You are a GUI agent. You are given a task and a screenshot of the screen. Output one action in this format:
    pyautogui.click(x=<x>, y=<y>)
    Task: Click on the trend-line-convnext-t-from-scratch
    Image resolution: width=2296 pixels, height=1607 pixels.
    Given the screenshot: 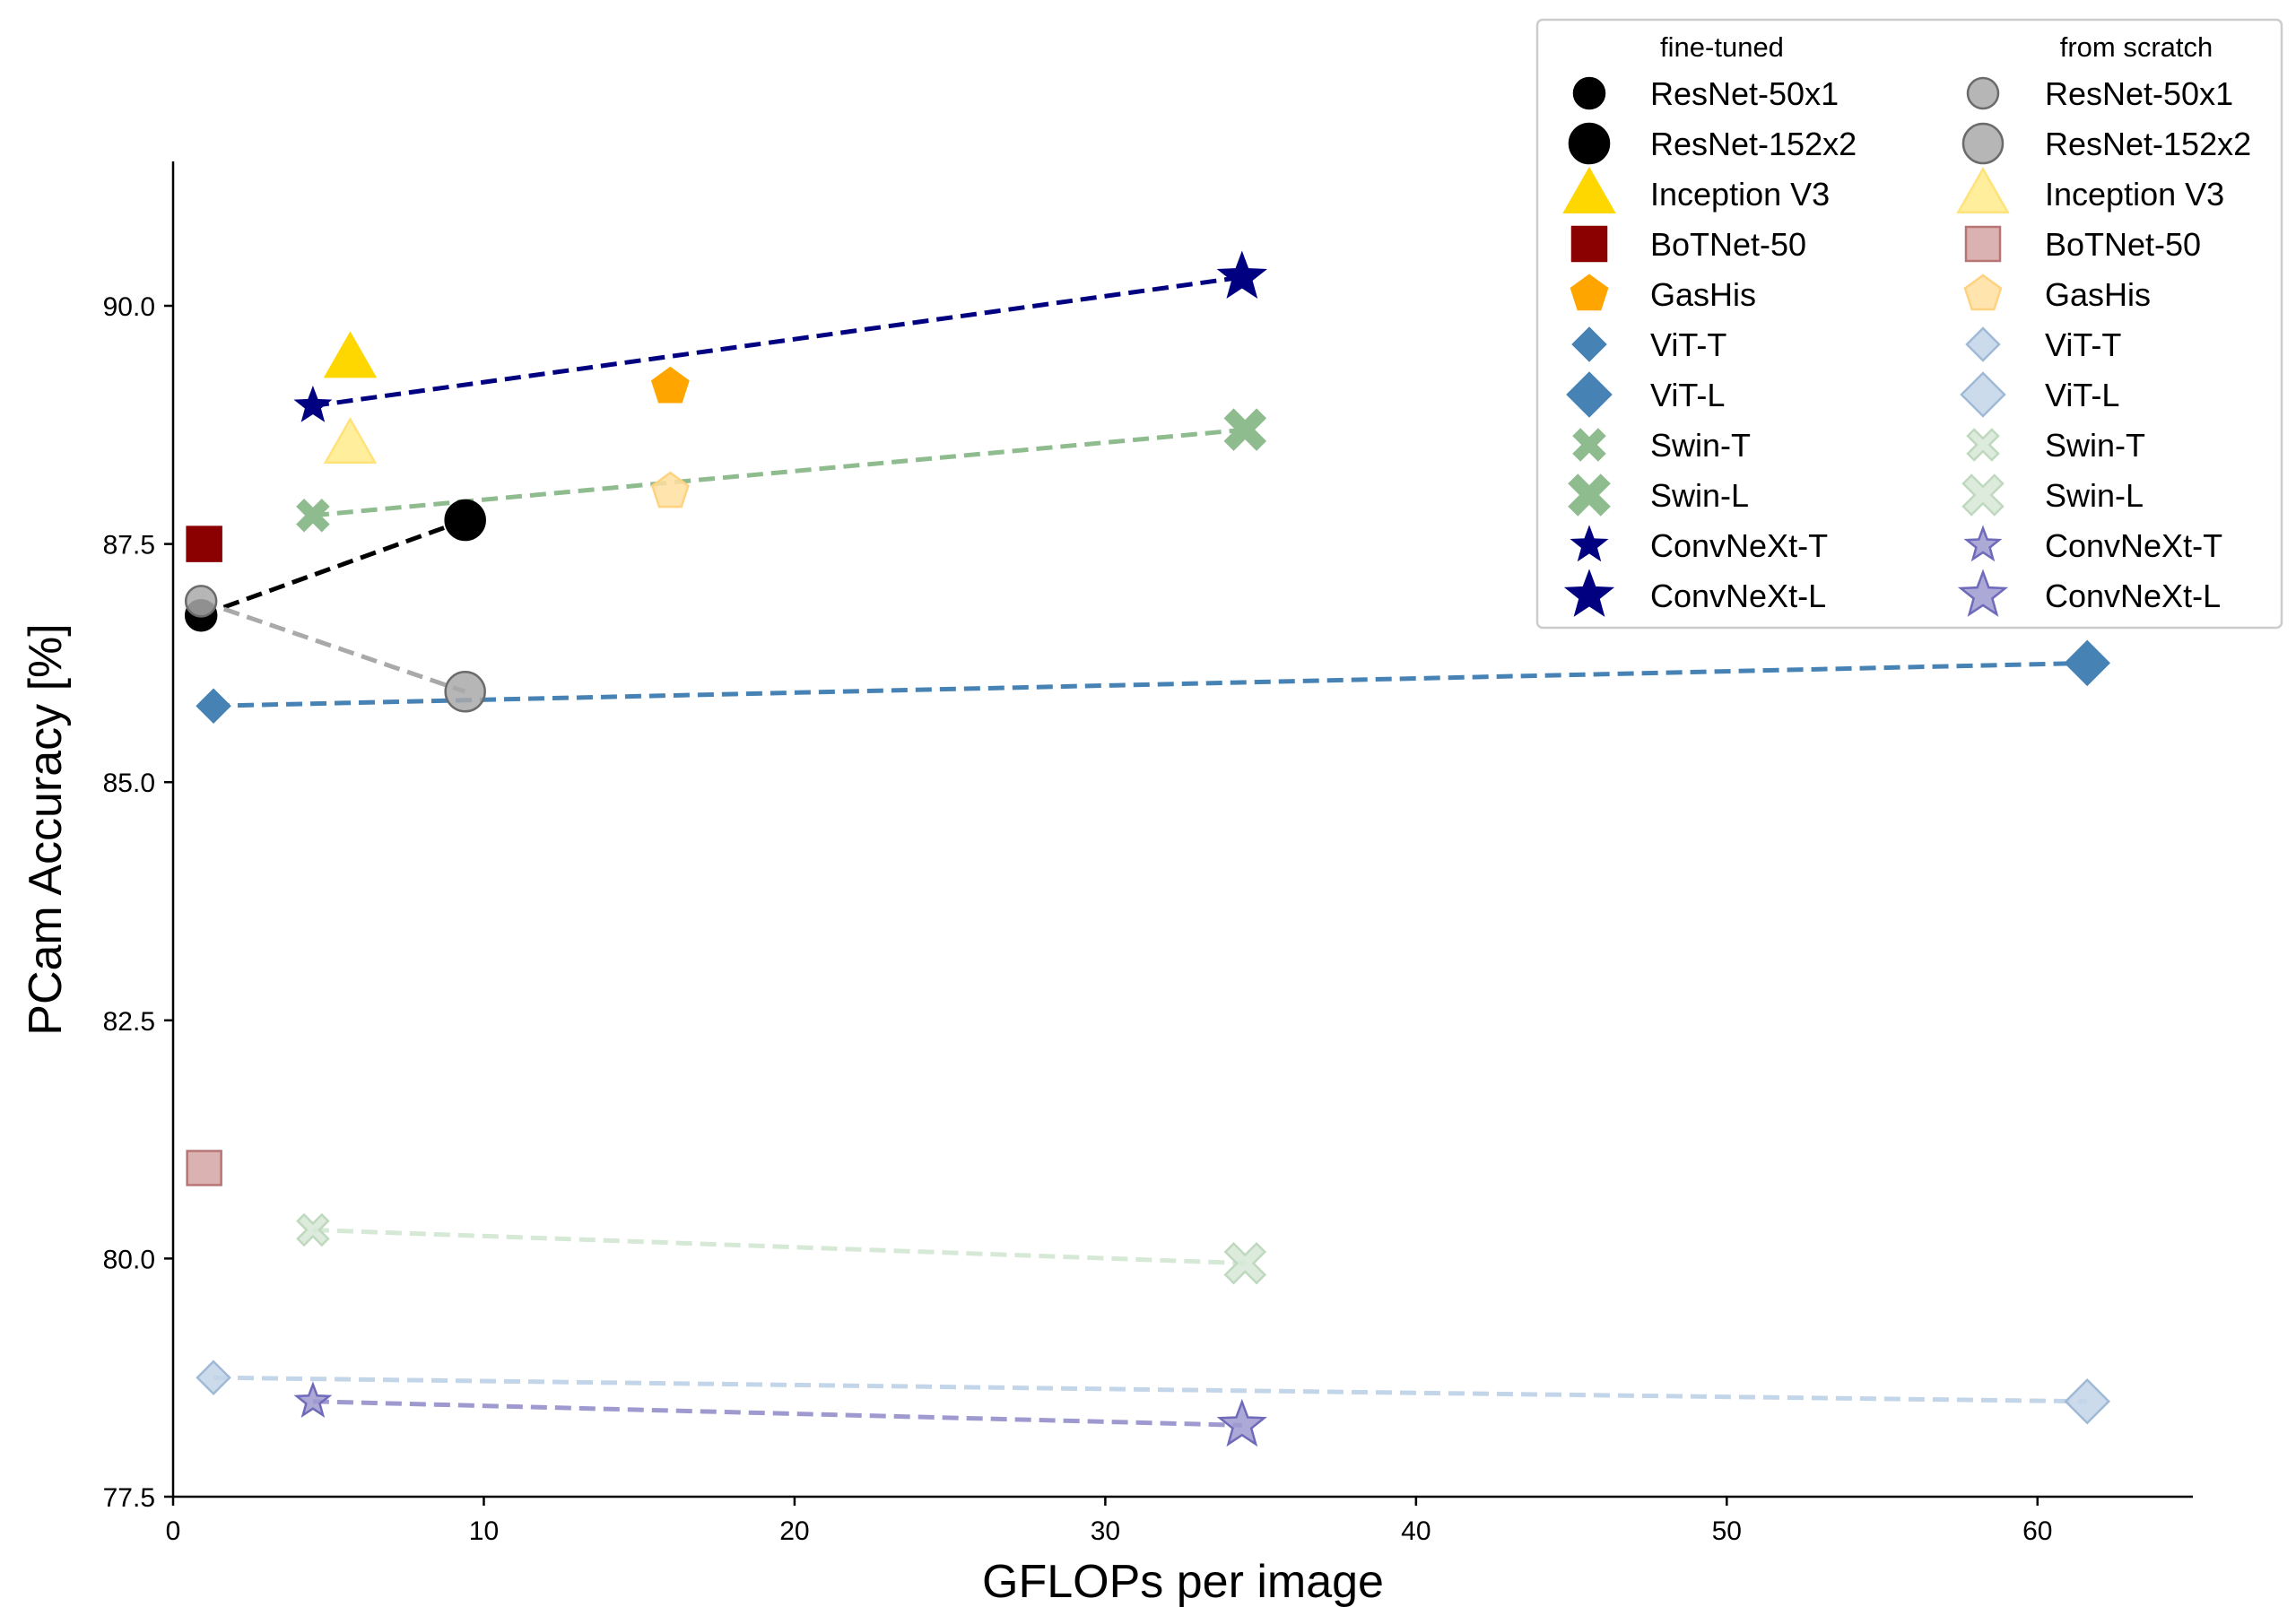 What is the action you would take?
    pyautogui.click(x=777, y=1414)
    